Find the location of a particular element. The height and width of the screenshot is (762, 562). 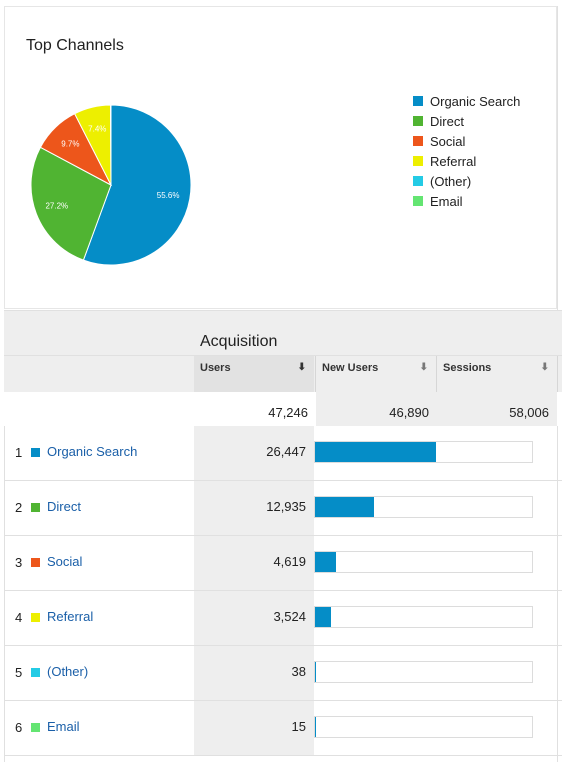

top-channels-pie-chart: 55.6% 27.2% 9.7% 7.4% is located at coordinates (111, 185).